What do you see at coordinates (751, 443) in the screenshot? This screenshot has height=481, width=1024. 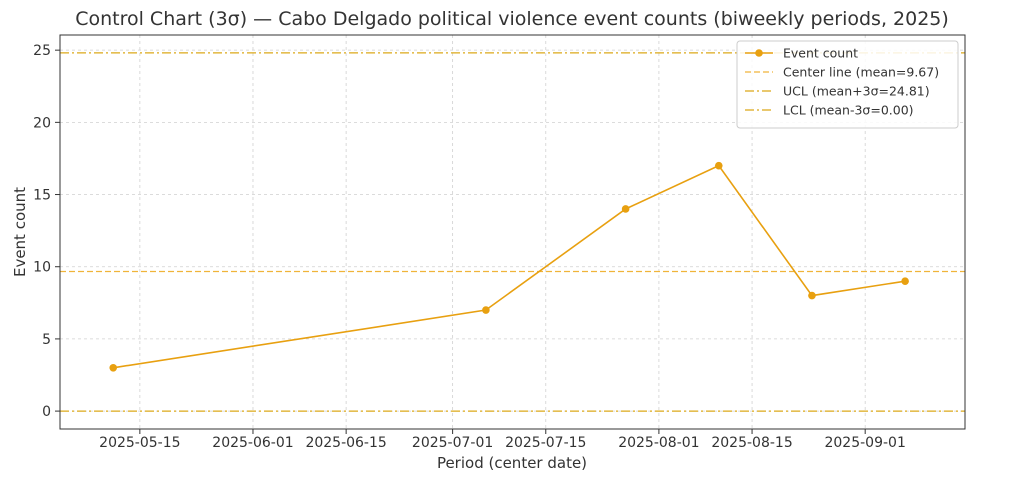 I see `x-tick-label: 2025-08-15` at bounding box center [751, 443].